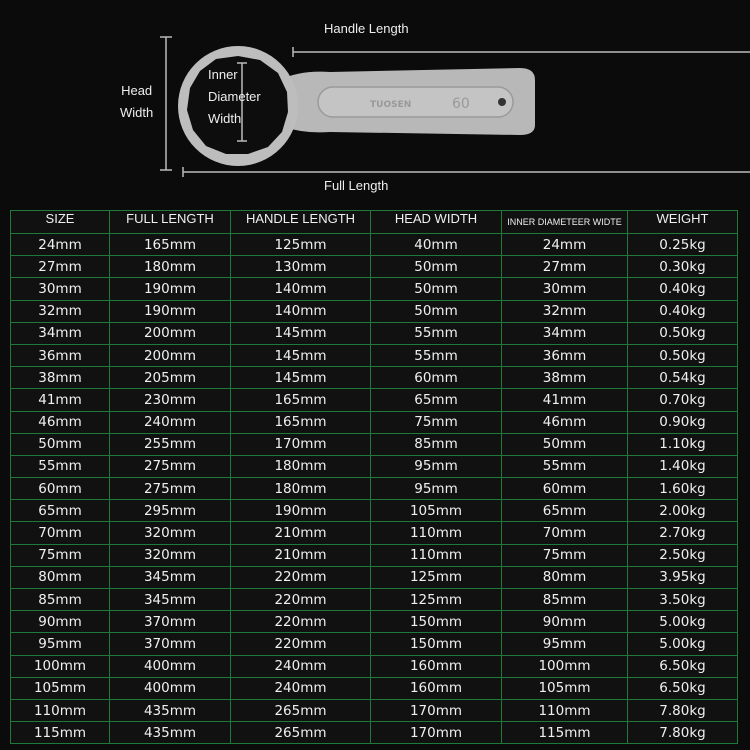 The width and height of the screenshot is (750, 750). Describe the element at coordinates (170, 444) in the screenshot. I see `cell-full-length: 255mm` at that location.